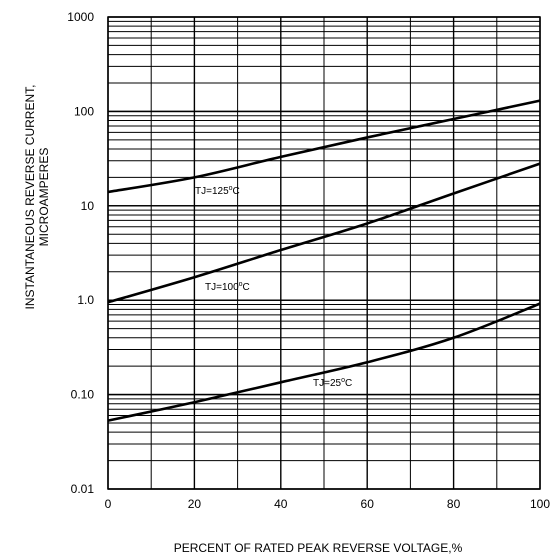  I want to click on y-axis-label-line1: INSTANTANEOUS REVERSE CURRENT,, so click(30, 197).